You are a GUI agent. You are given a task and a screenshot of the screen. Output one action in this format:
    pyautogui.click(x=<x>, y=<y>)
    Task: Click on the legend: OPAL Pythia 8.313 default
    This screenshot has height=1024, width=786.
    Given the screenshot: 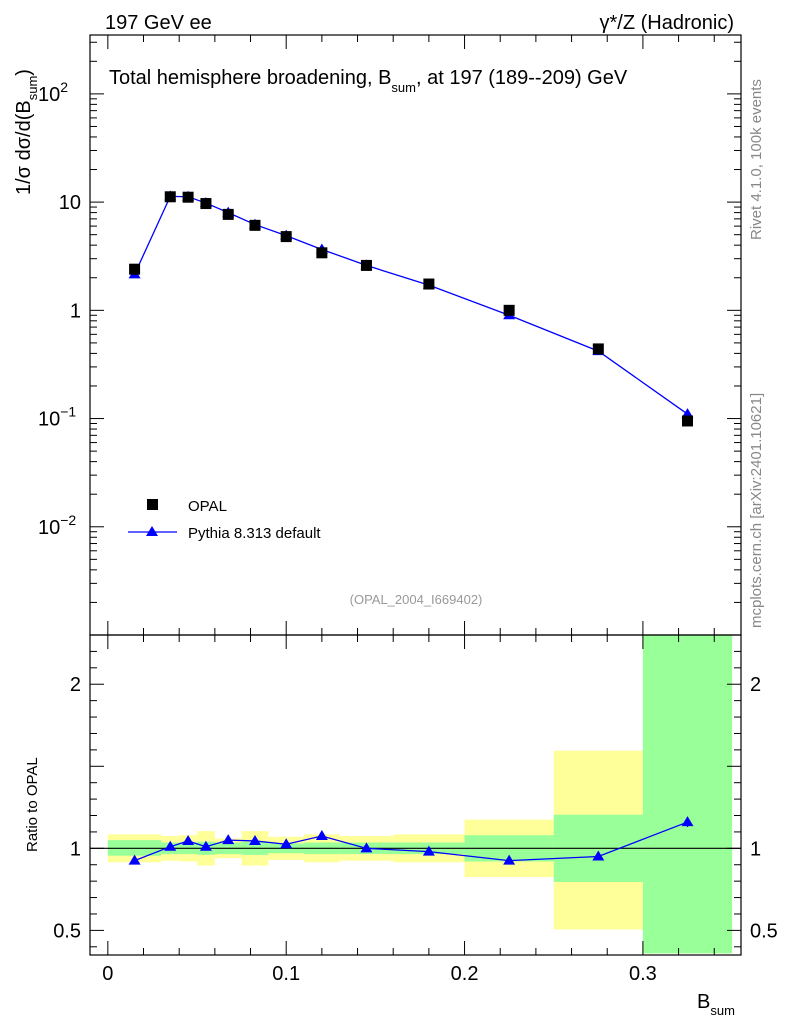 What is the action you would take?
    pyautogui.click(x=224, y=520)
    